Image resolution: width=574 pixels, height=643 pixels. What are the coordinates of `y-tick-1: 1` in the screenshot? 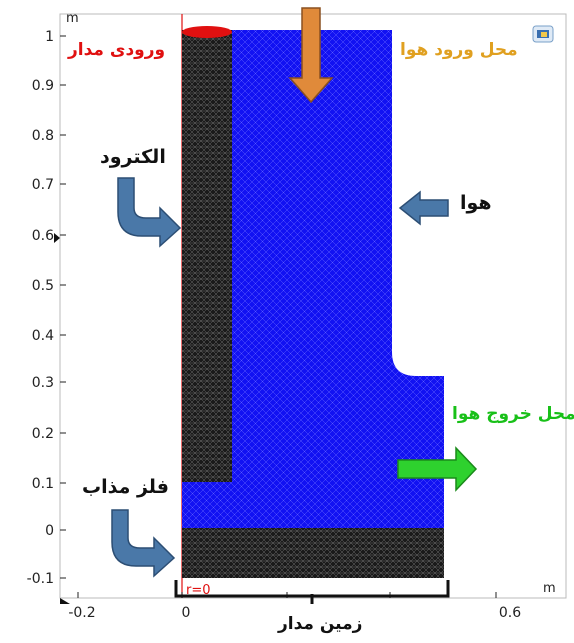 It's located at (49, 37).